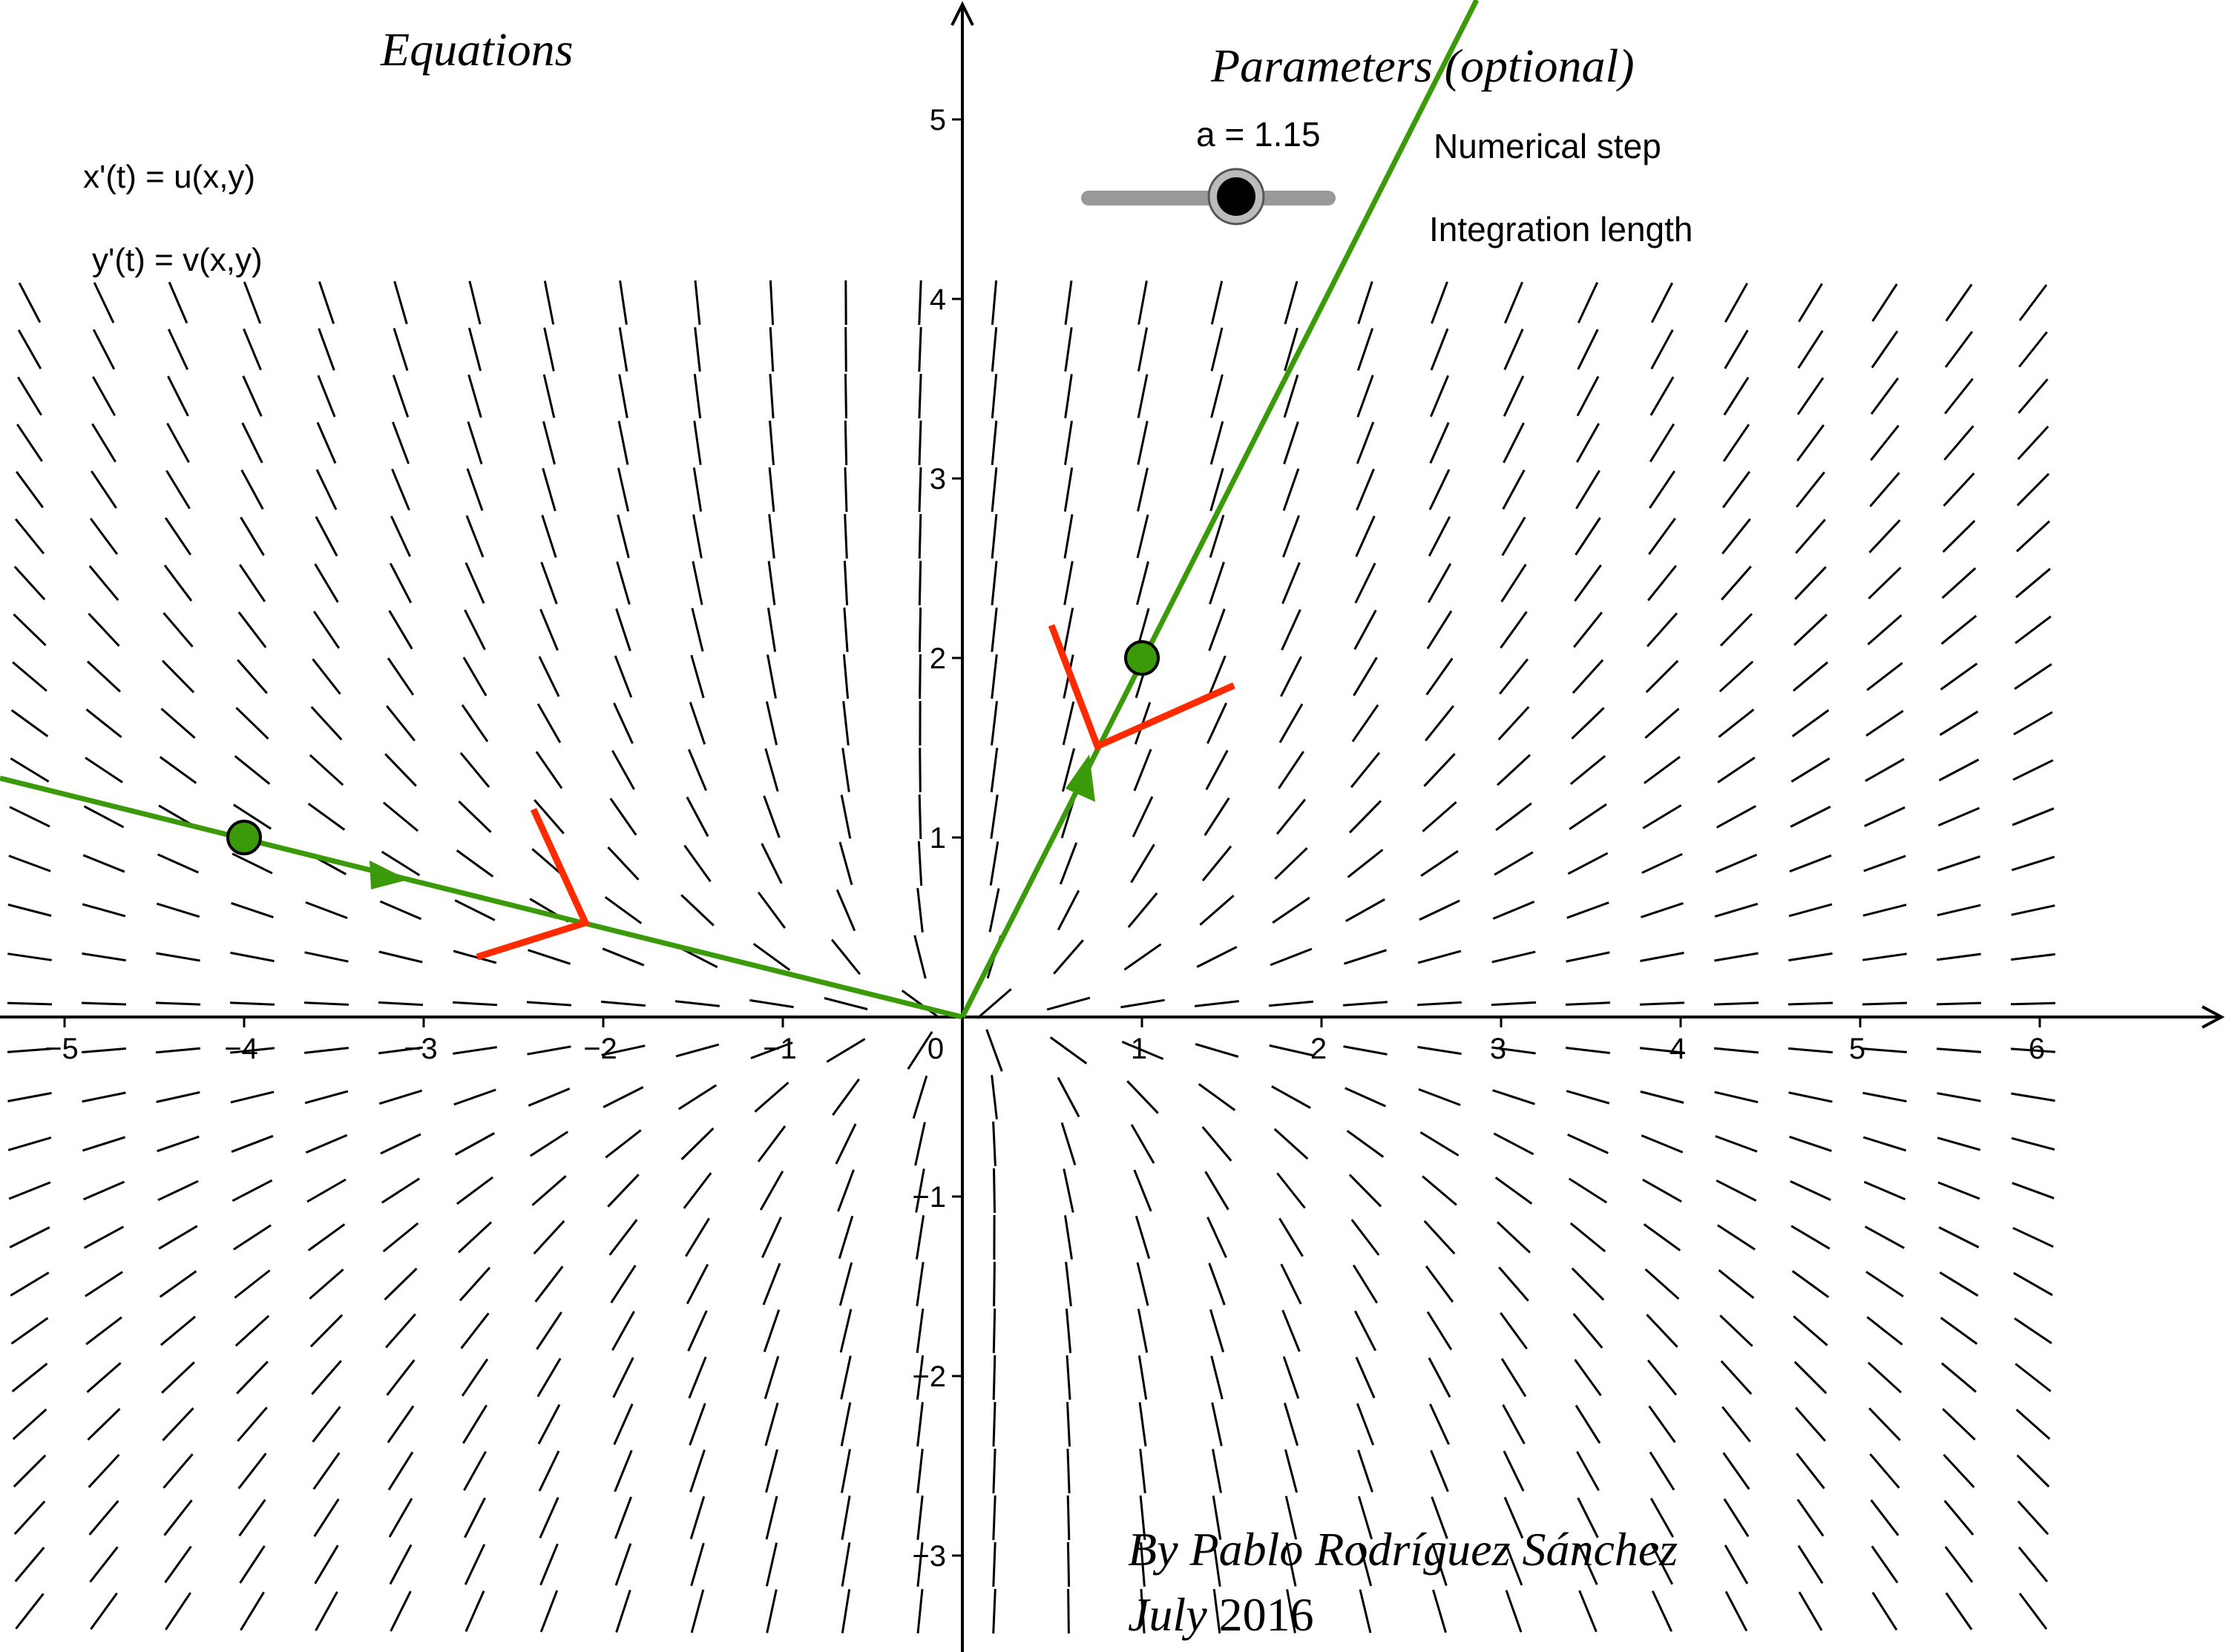 The width and height of the screenshot is (2226, 1652). What do you see at coordinates (1561, 230) in the screenshot?
I see `integration-length-label: Integration length` at bounding box center [1561, 230].